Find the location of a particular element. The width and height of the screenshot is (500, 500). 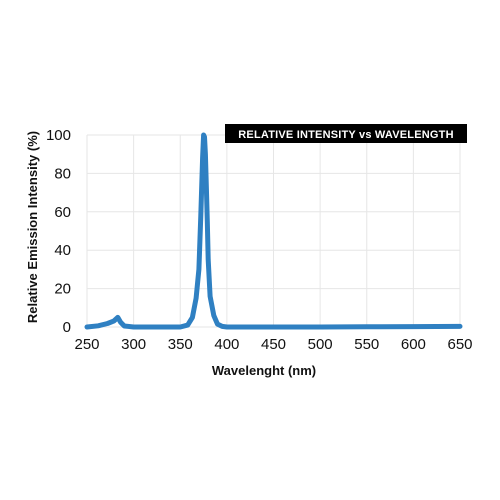

x-tick-label: 550 is located at coordinates (366, 344).